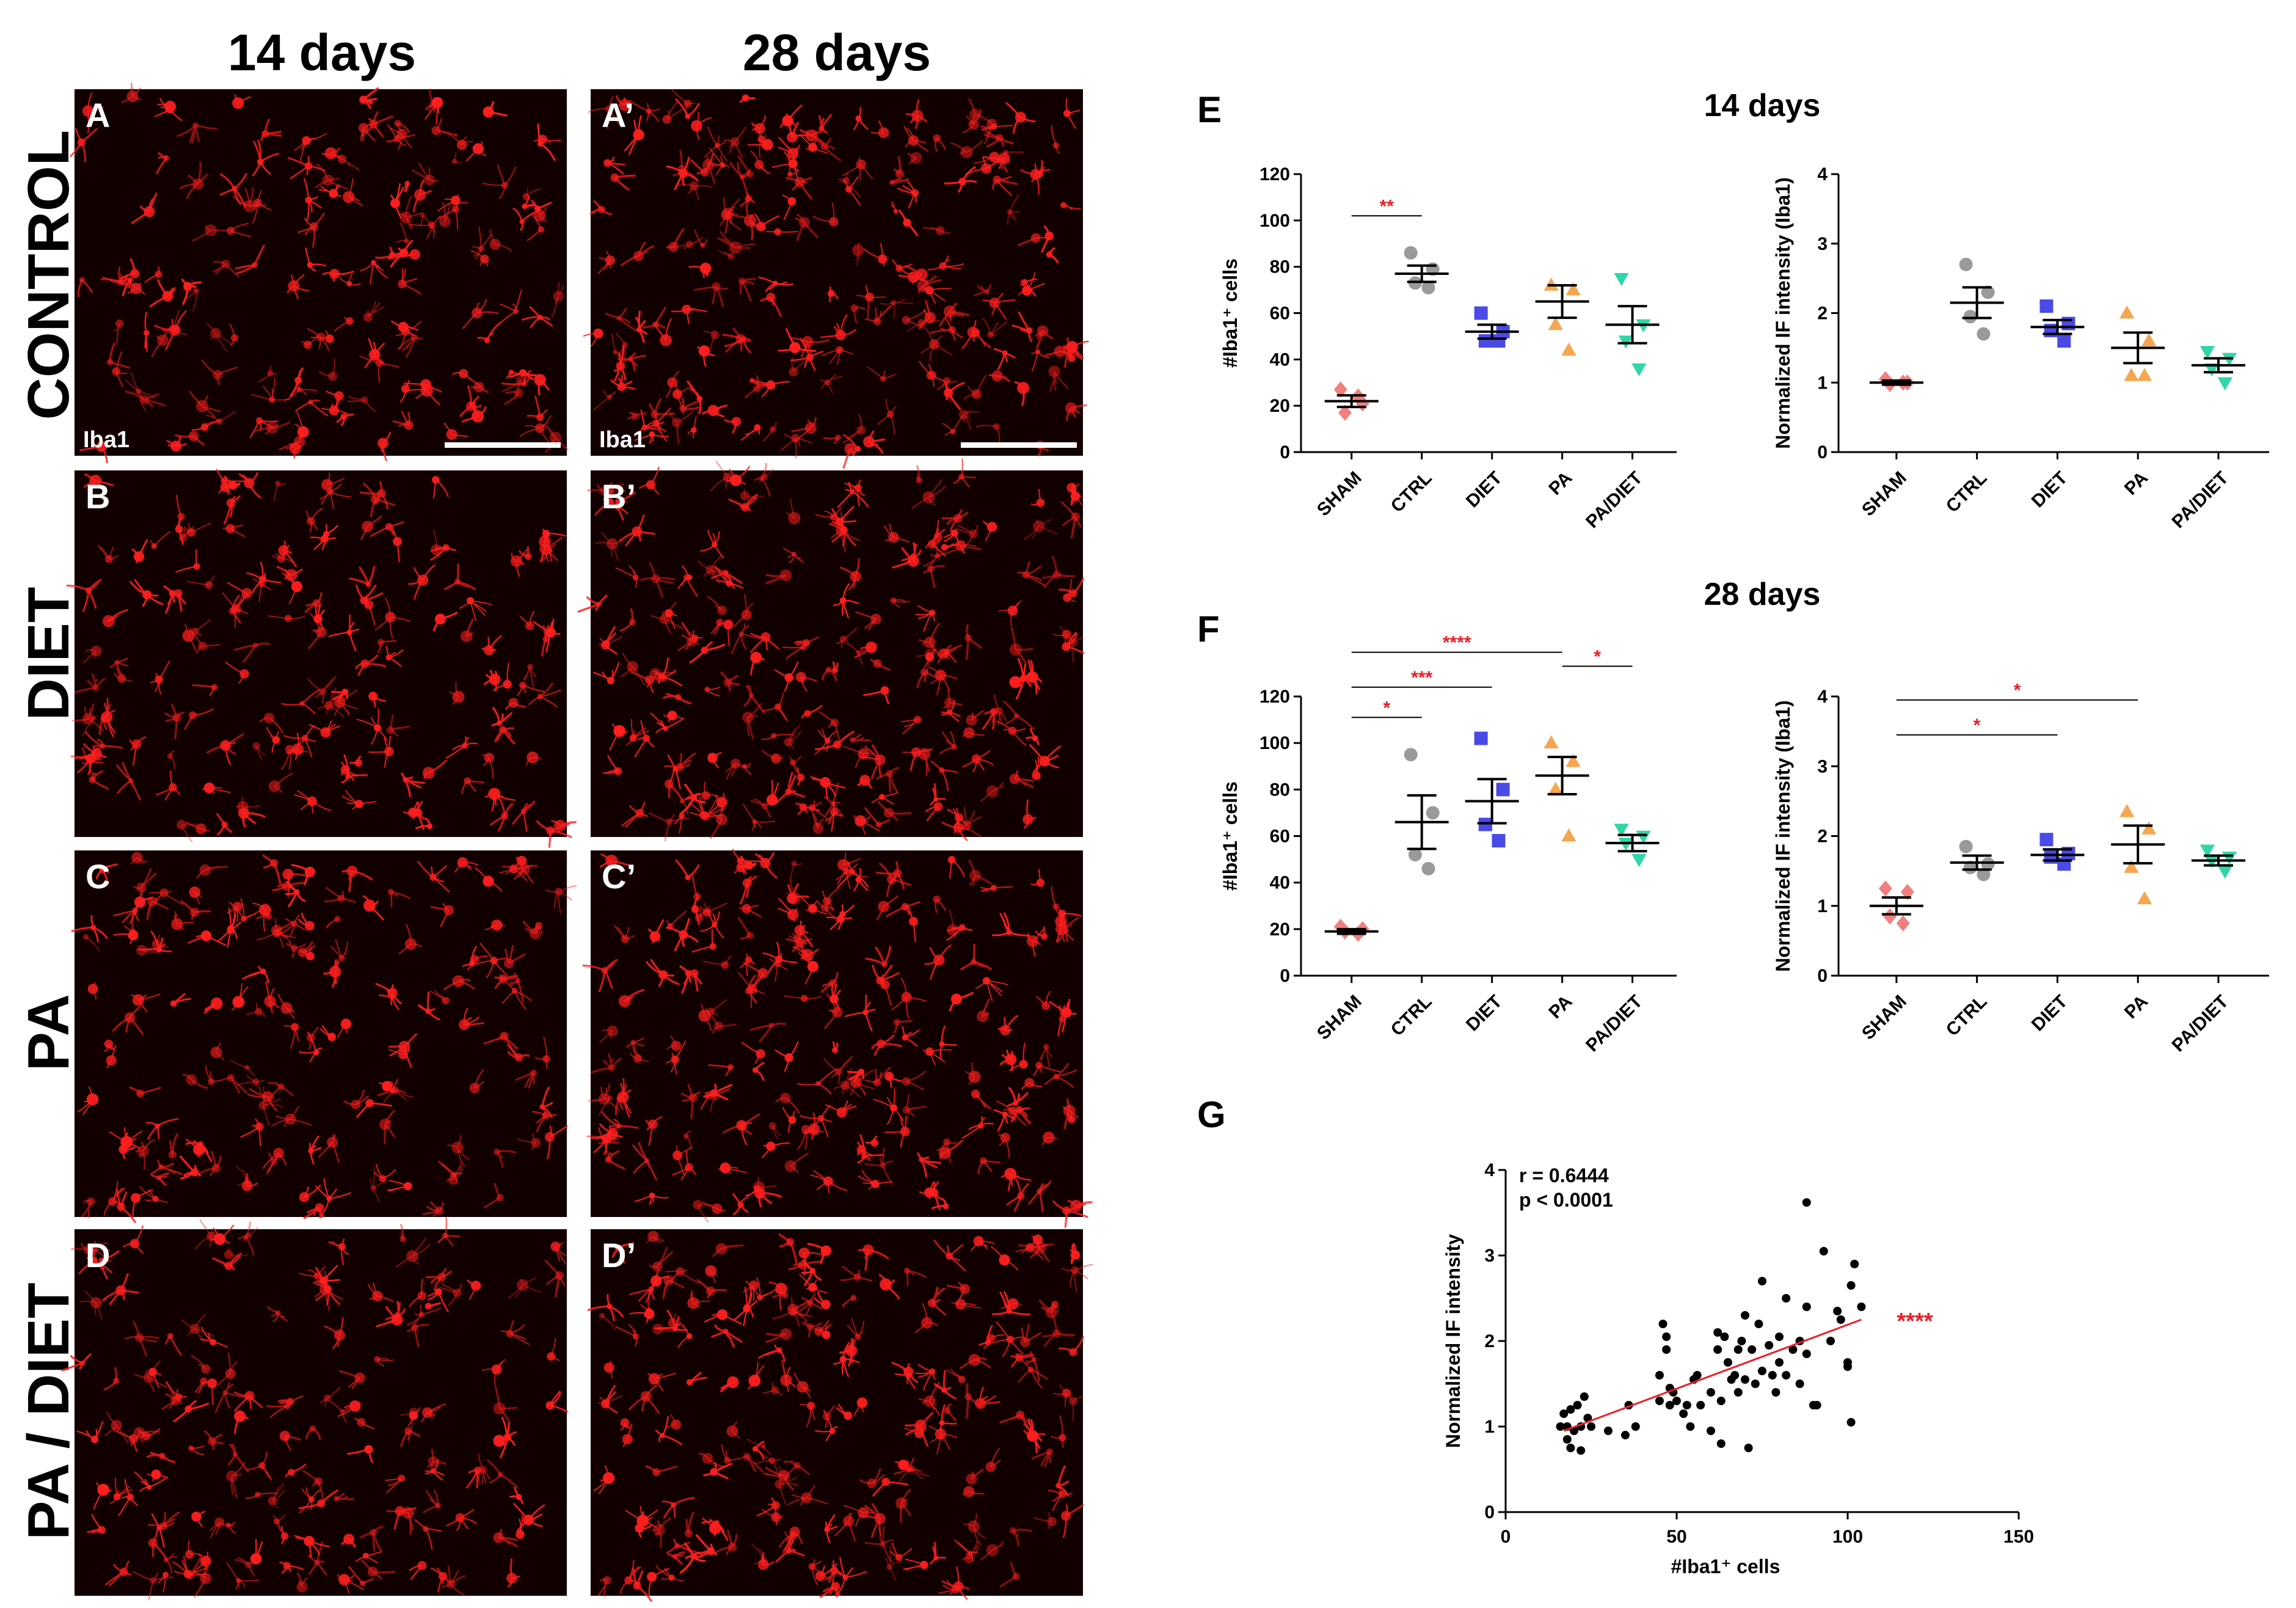 The width and height of the screenshot is (2296, 1608). What do you see at coordinates (1726, 1566) in the screenshot?
I see `x-axis-label: #Iba1⁺ cells` at bounding box center [1726, 1566].